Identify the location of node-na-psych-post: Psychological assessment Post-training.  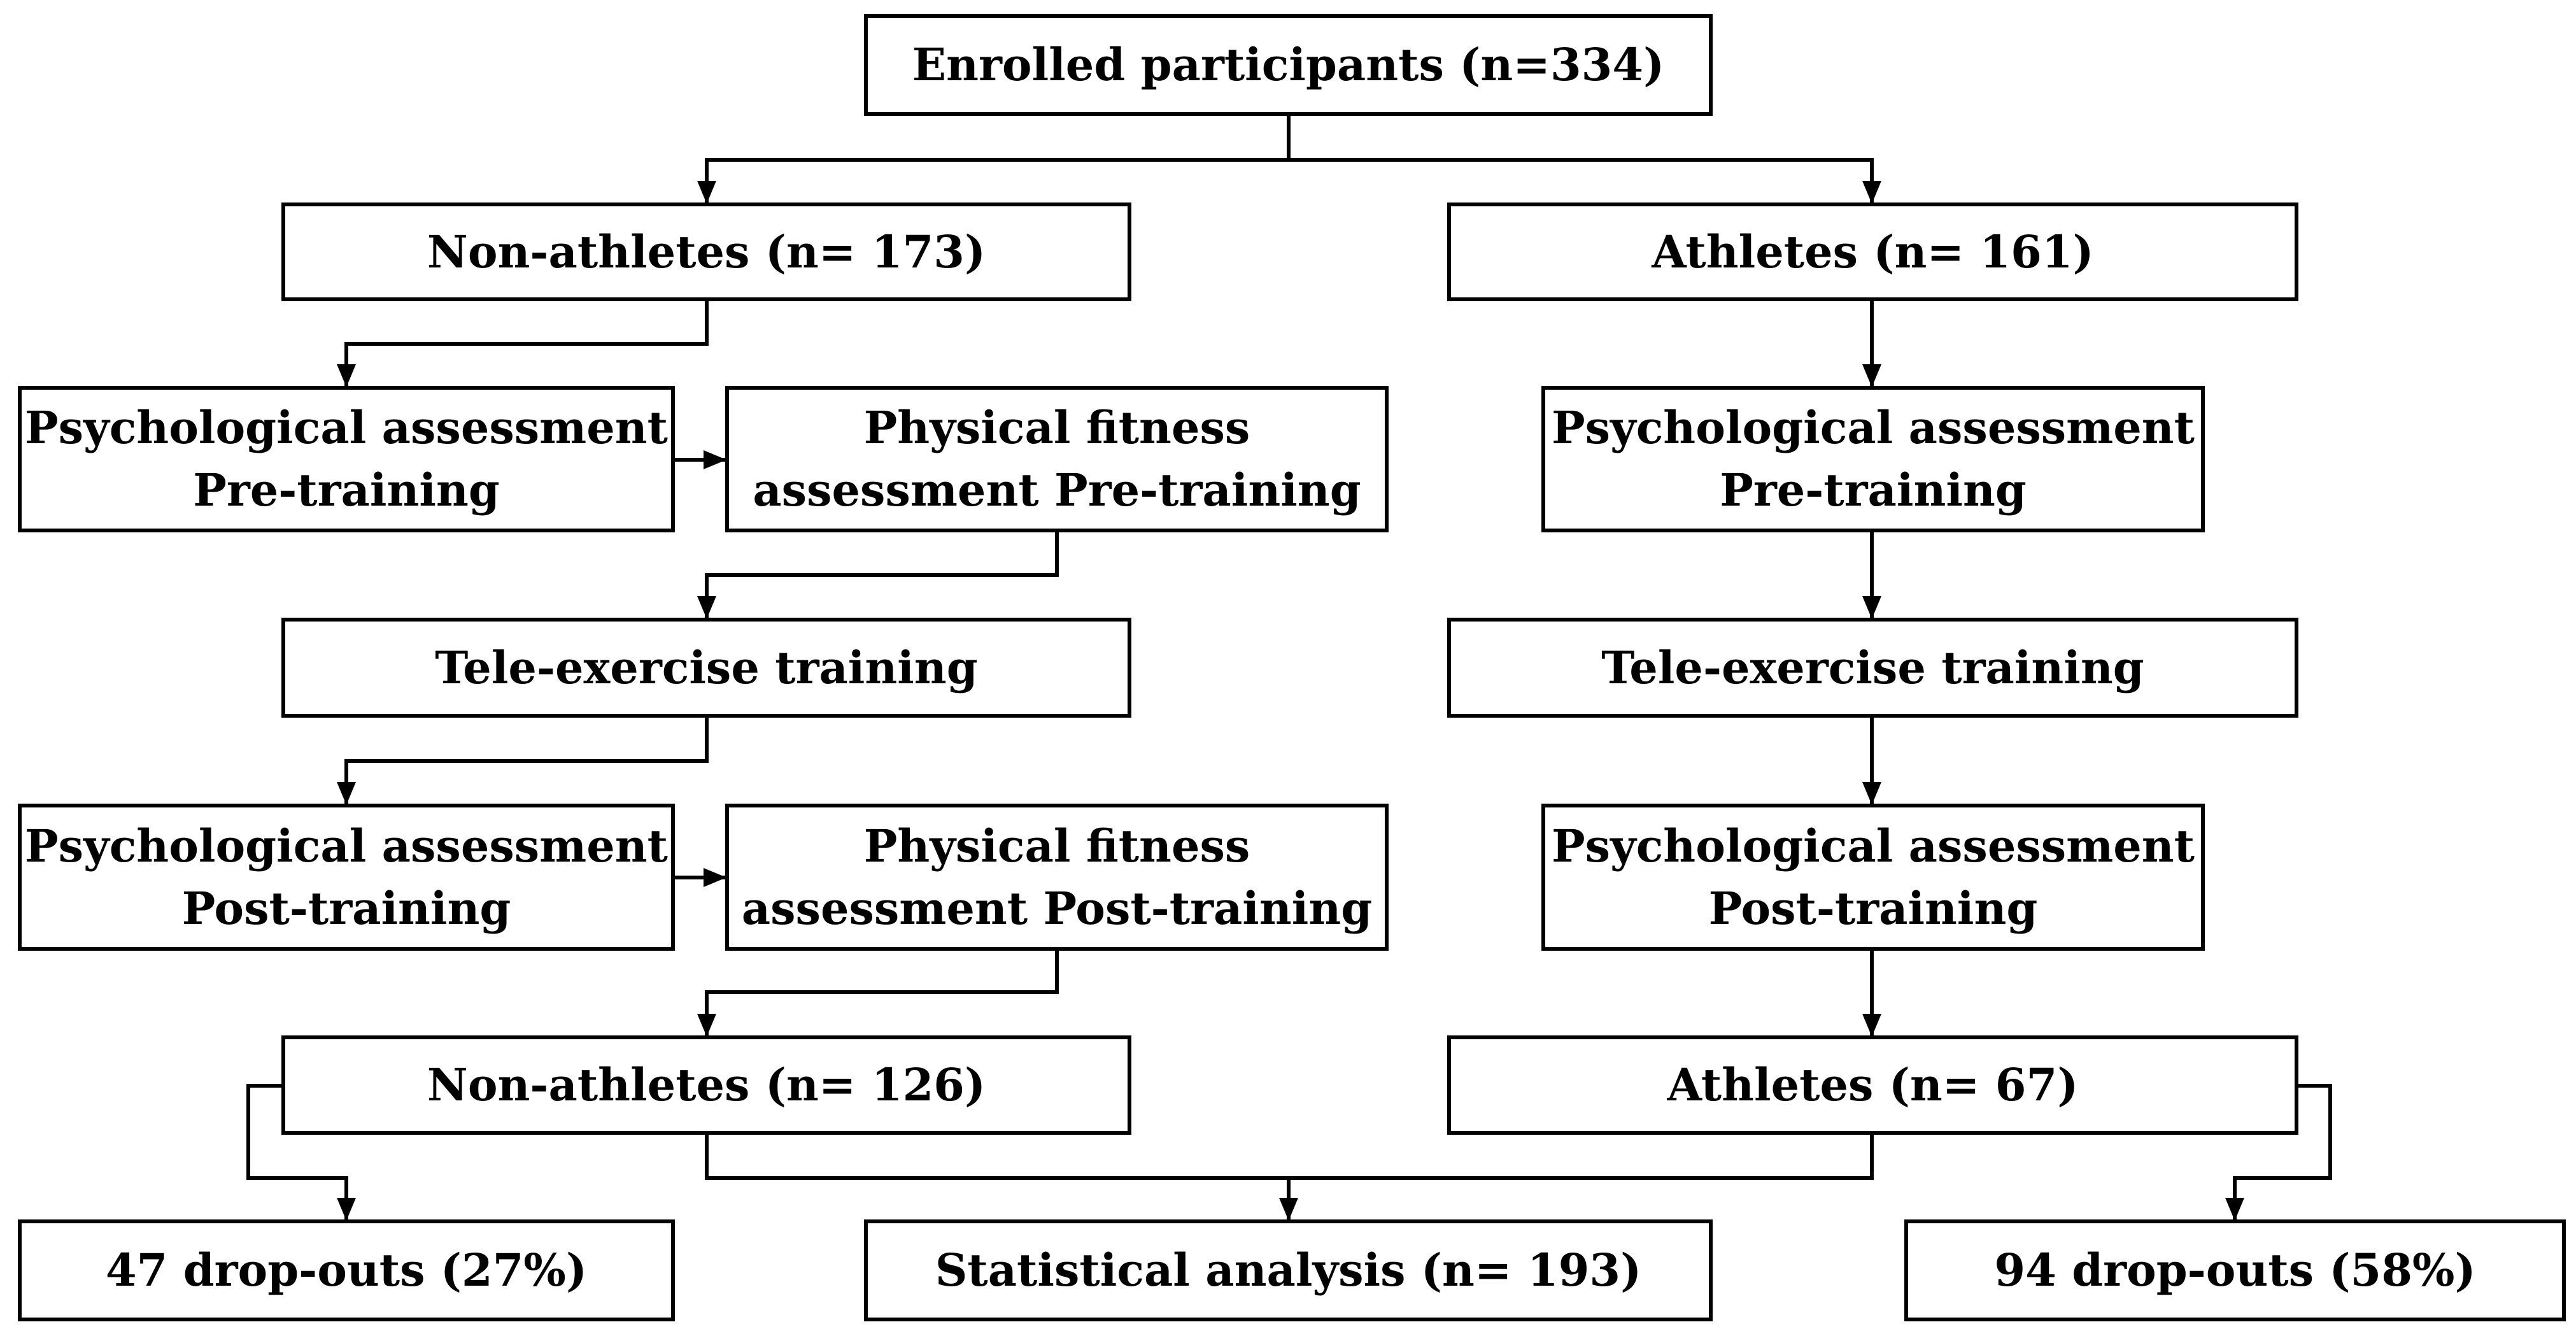
(346, 877).